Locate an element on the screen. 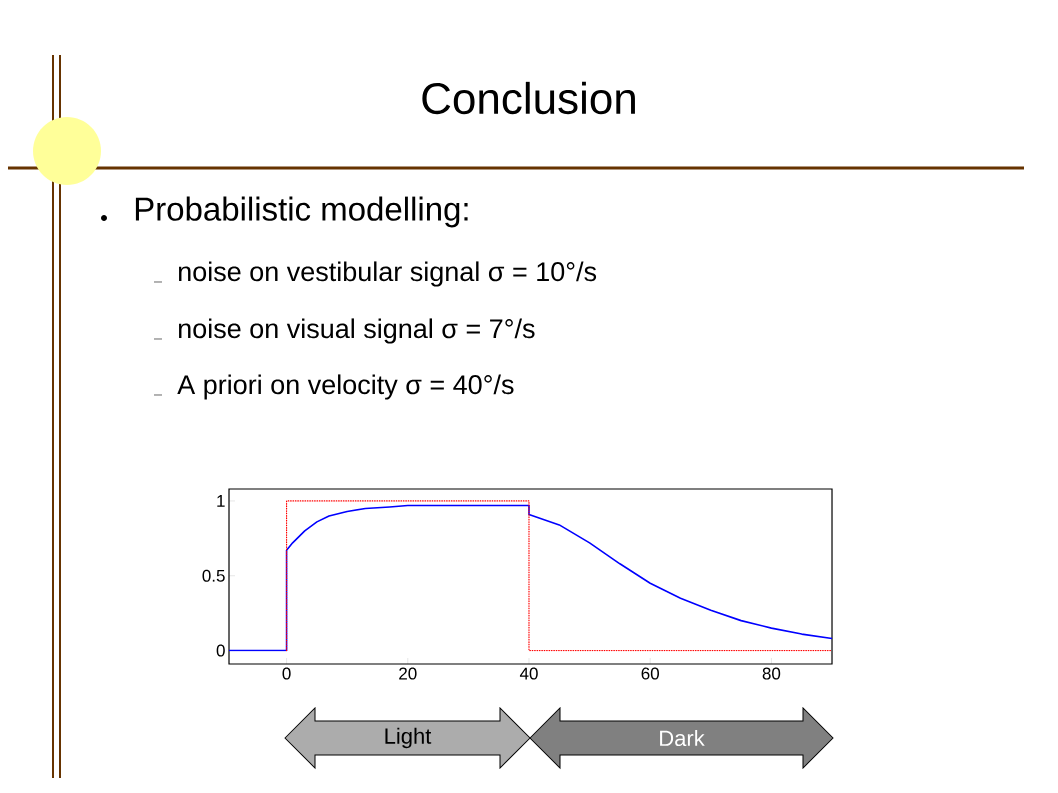 This screenshot has width=1058, height=793. x-tick-label: 60 is located at coordinates (650, 673).